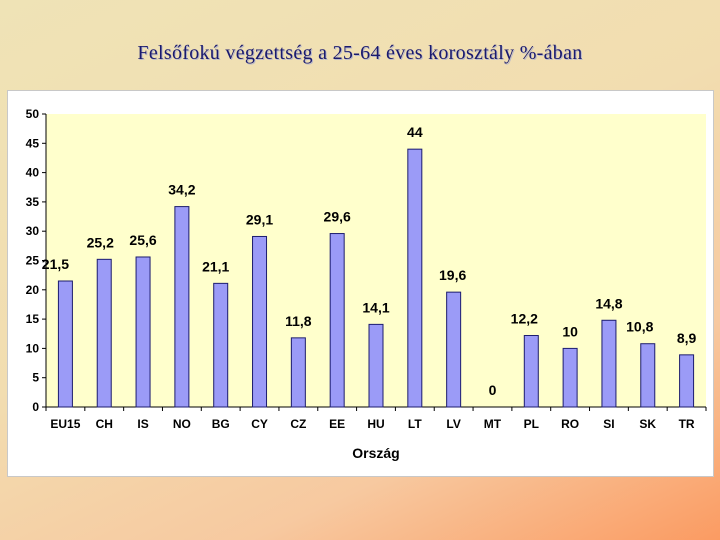  Describe the element at coordinates (33, 290) in the screenshot. I see `y-tick-label: 20` at that location.